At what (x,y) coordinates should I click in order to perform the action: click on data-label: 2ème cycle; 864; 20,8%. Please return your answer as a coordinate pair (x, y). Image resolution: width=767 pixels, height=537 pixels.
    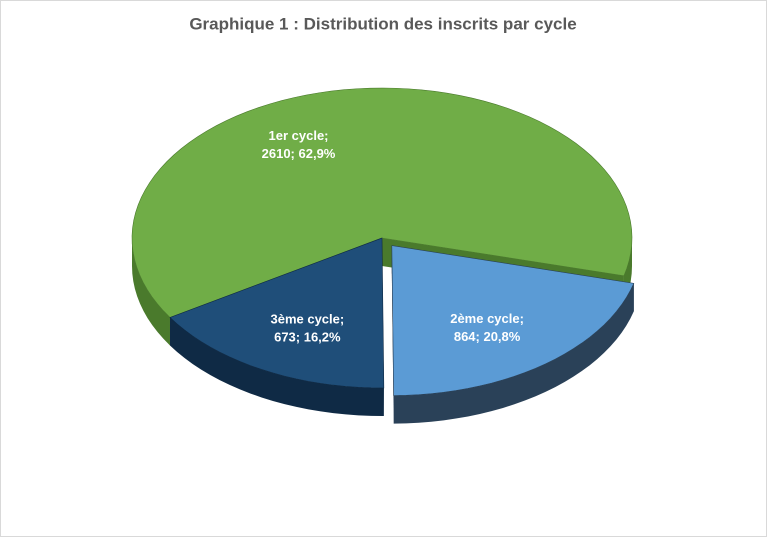
    Looking at the image, I should click on (487, 327).